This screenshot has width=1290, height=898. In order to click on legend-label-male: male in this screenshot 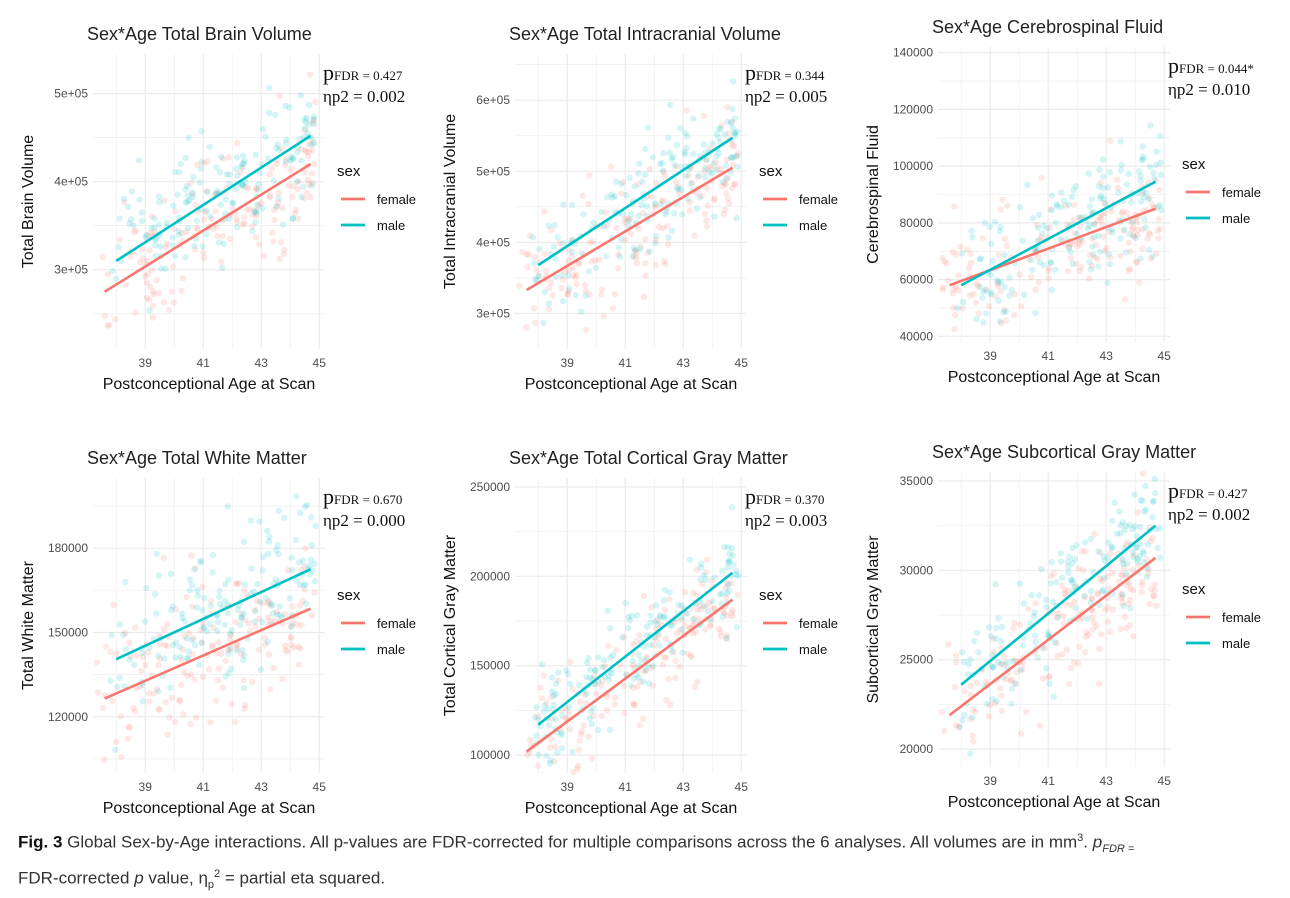, I will do `click(391, 649)`.